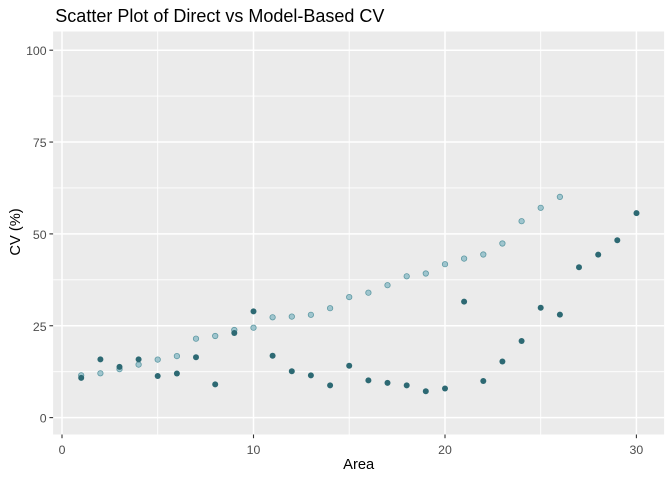  Describe the element at coordinates (359, 465) in the screenshot. I see `svg-text: Area` at that location.